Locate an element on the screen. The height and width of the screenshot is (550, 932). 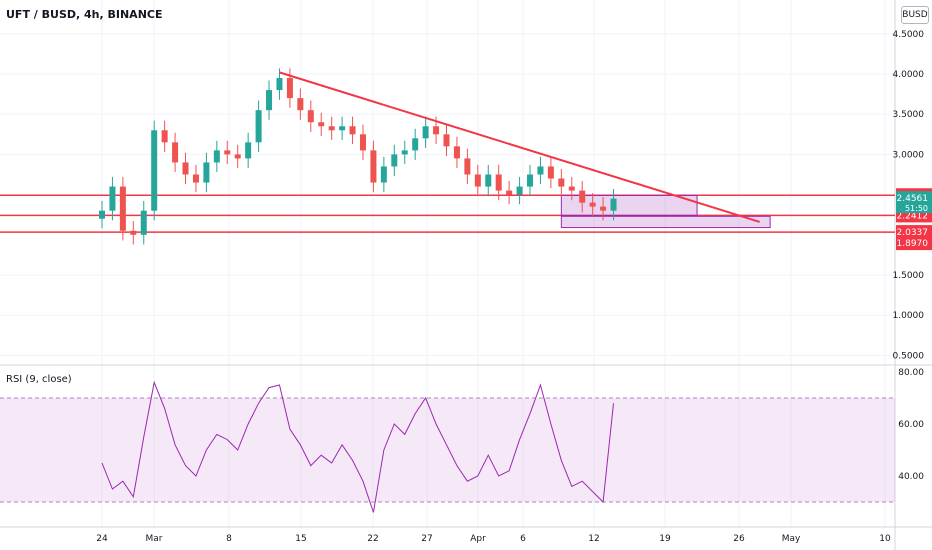
y-tick-label: 1.0000 is located at coordinates (909, 316).